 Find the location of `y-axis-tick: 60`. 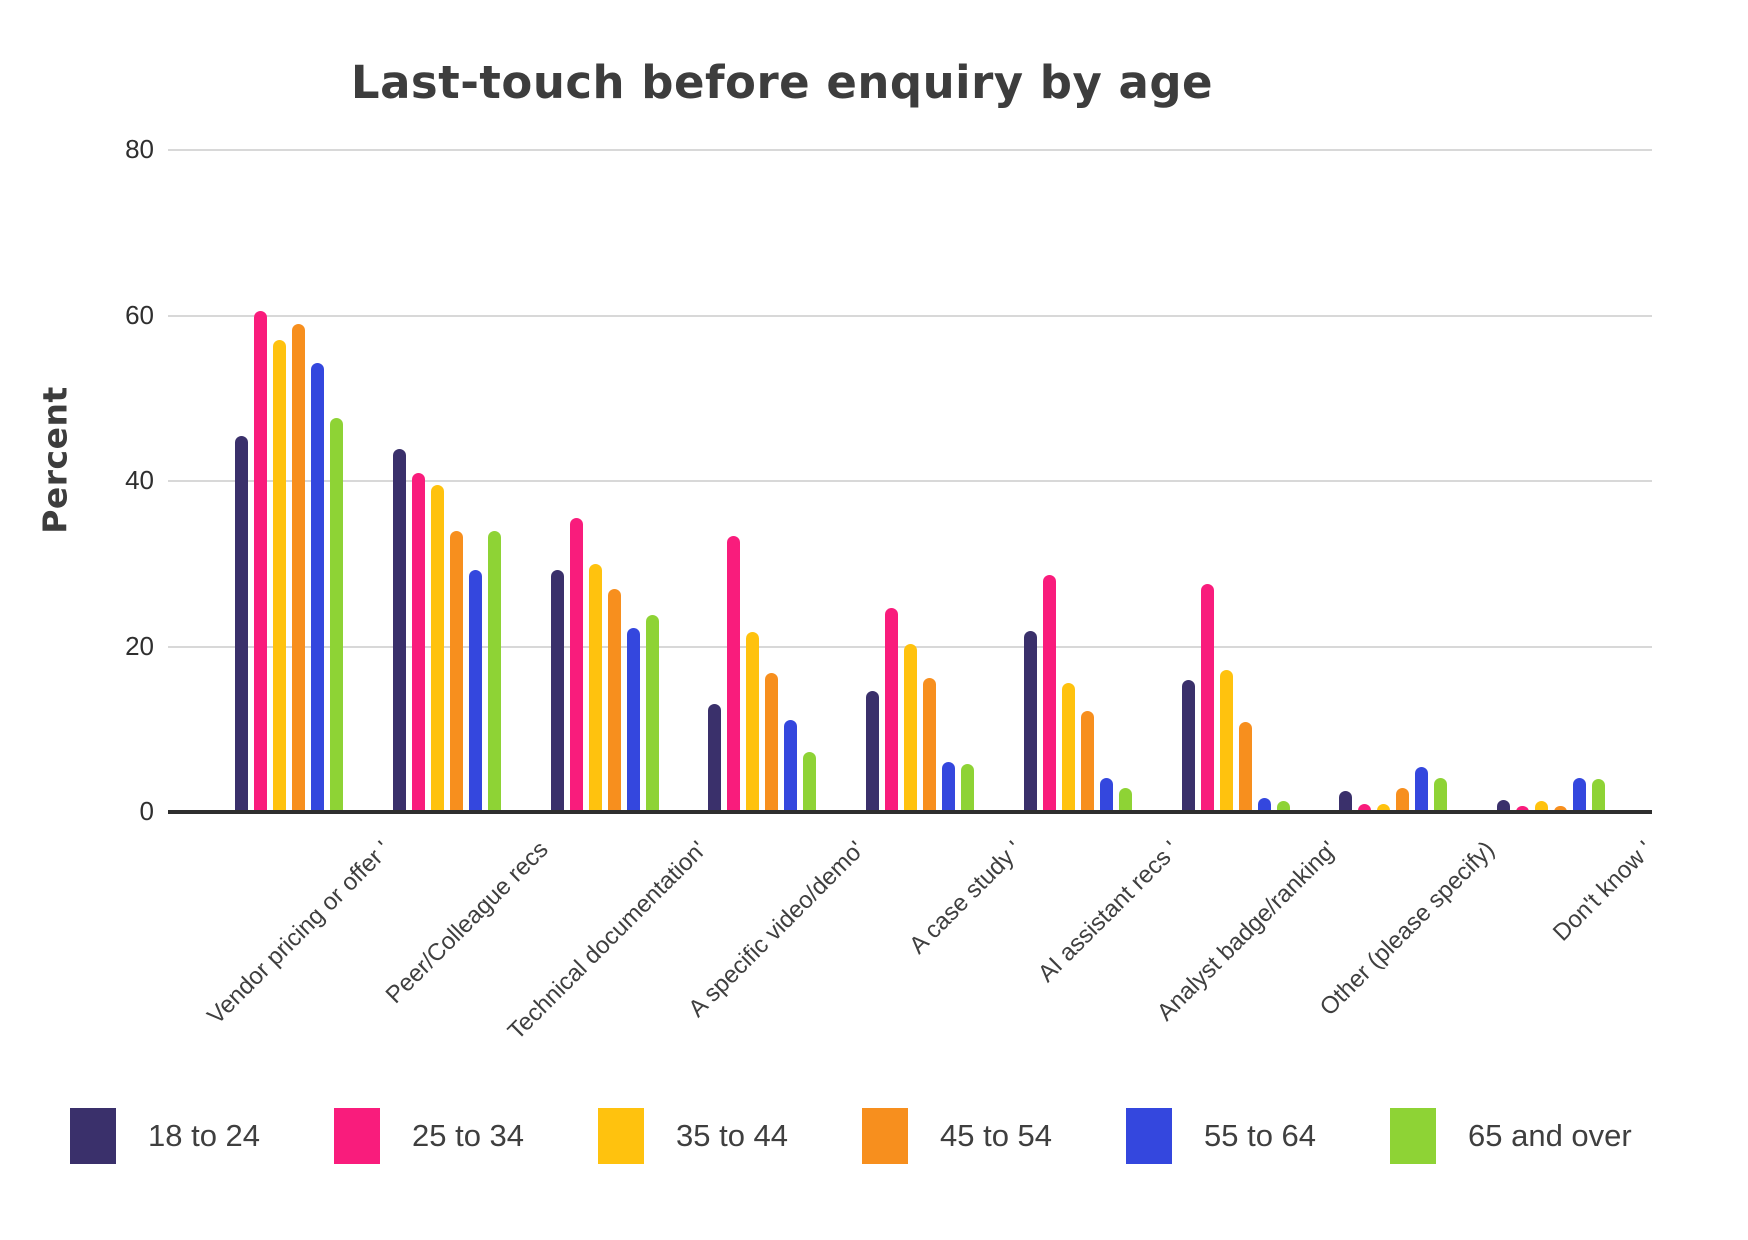

y-axis-tick: 60 is located at coordinates (139, 314).